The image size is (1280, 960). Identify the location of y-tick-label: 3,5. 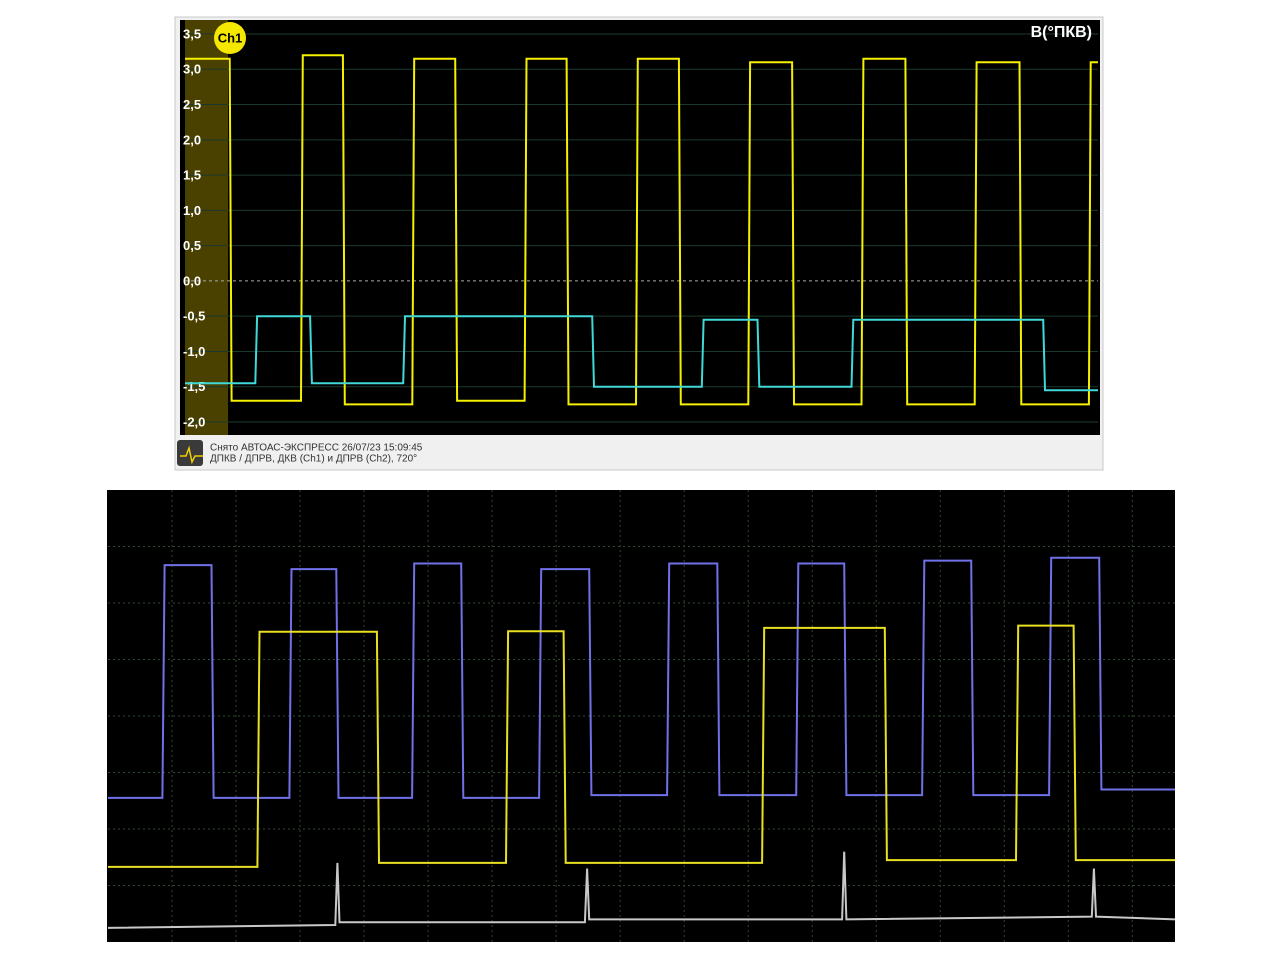
(192, 33).